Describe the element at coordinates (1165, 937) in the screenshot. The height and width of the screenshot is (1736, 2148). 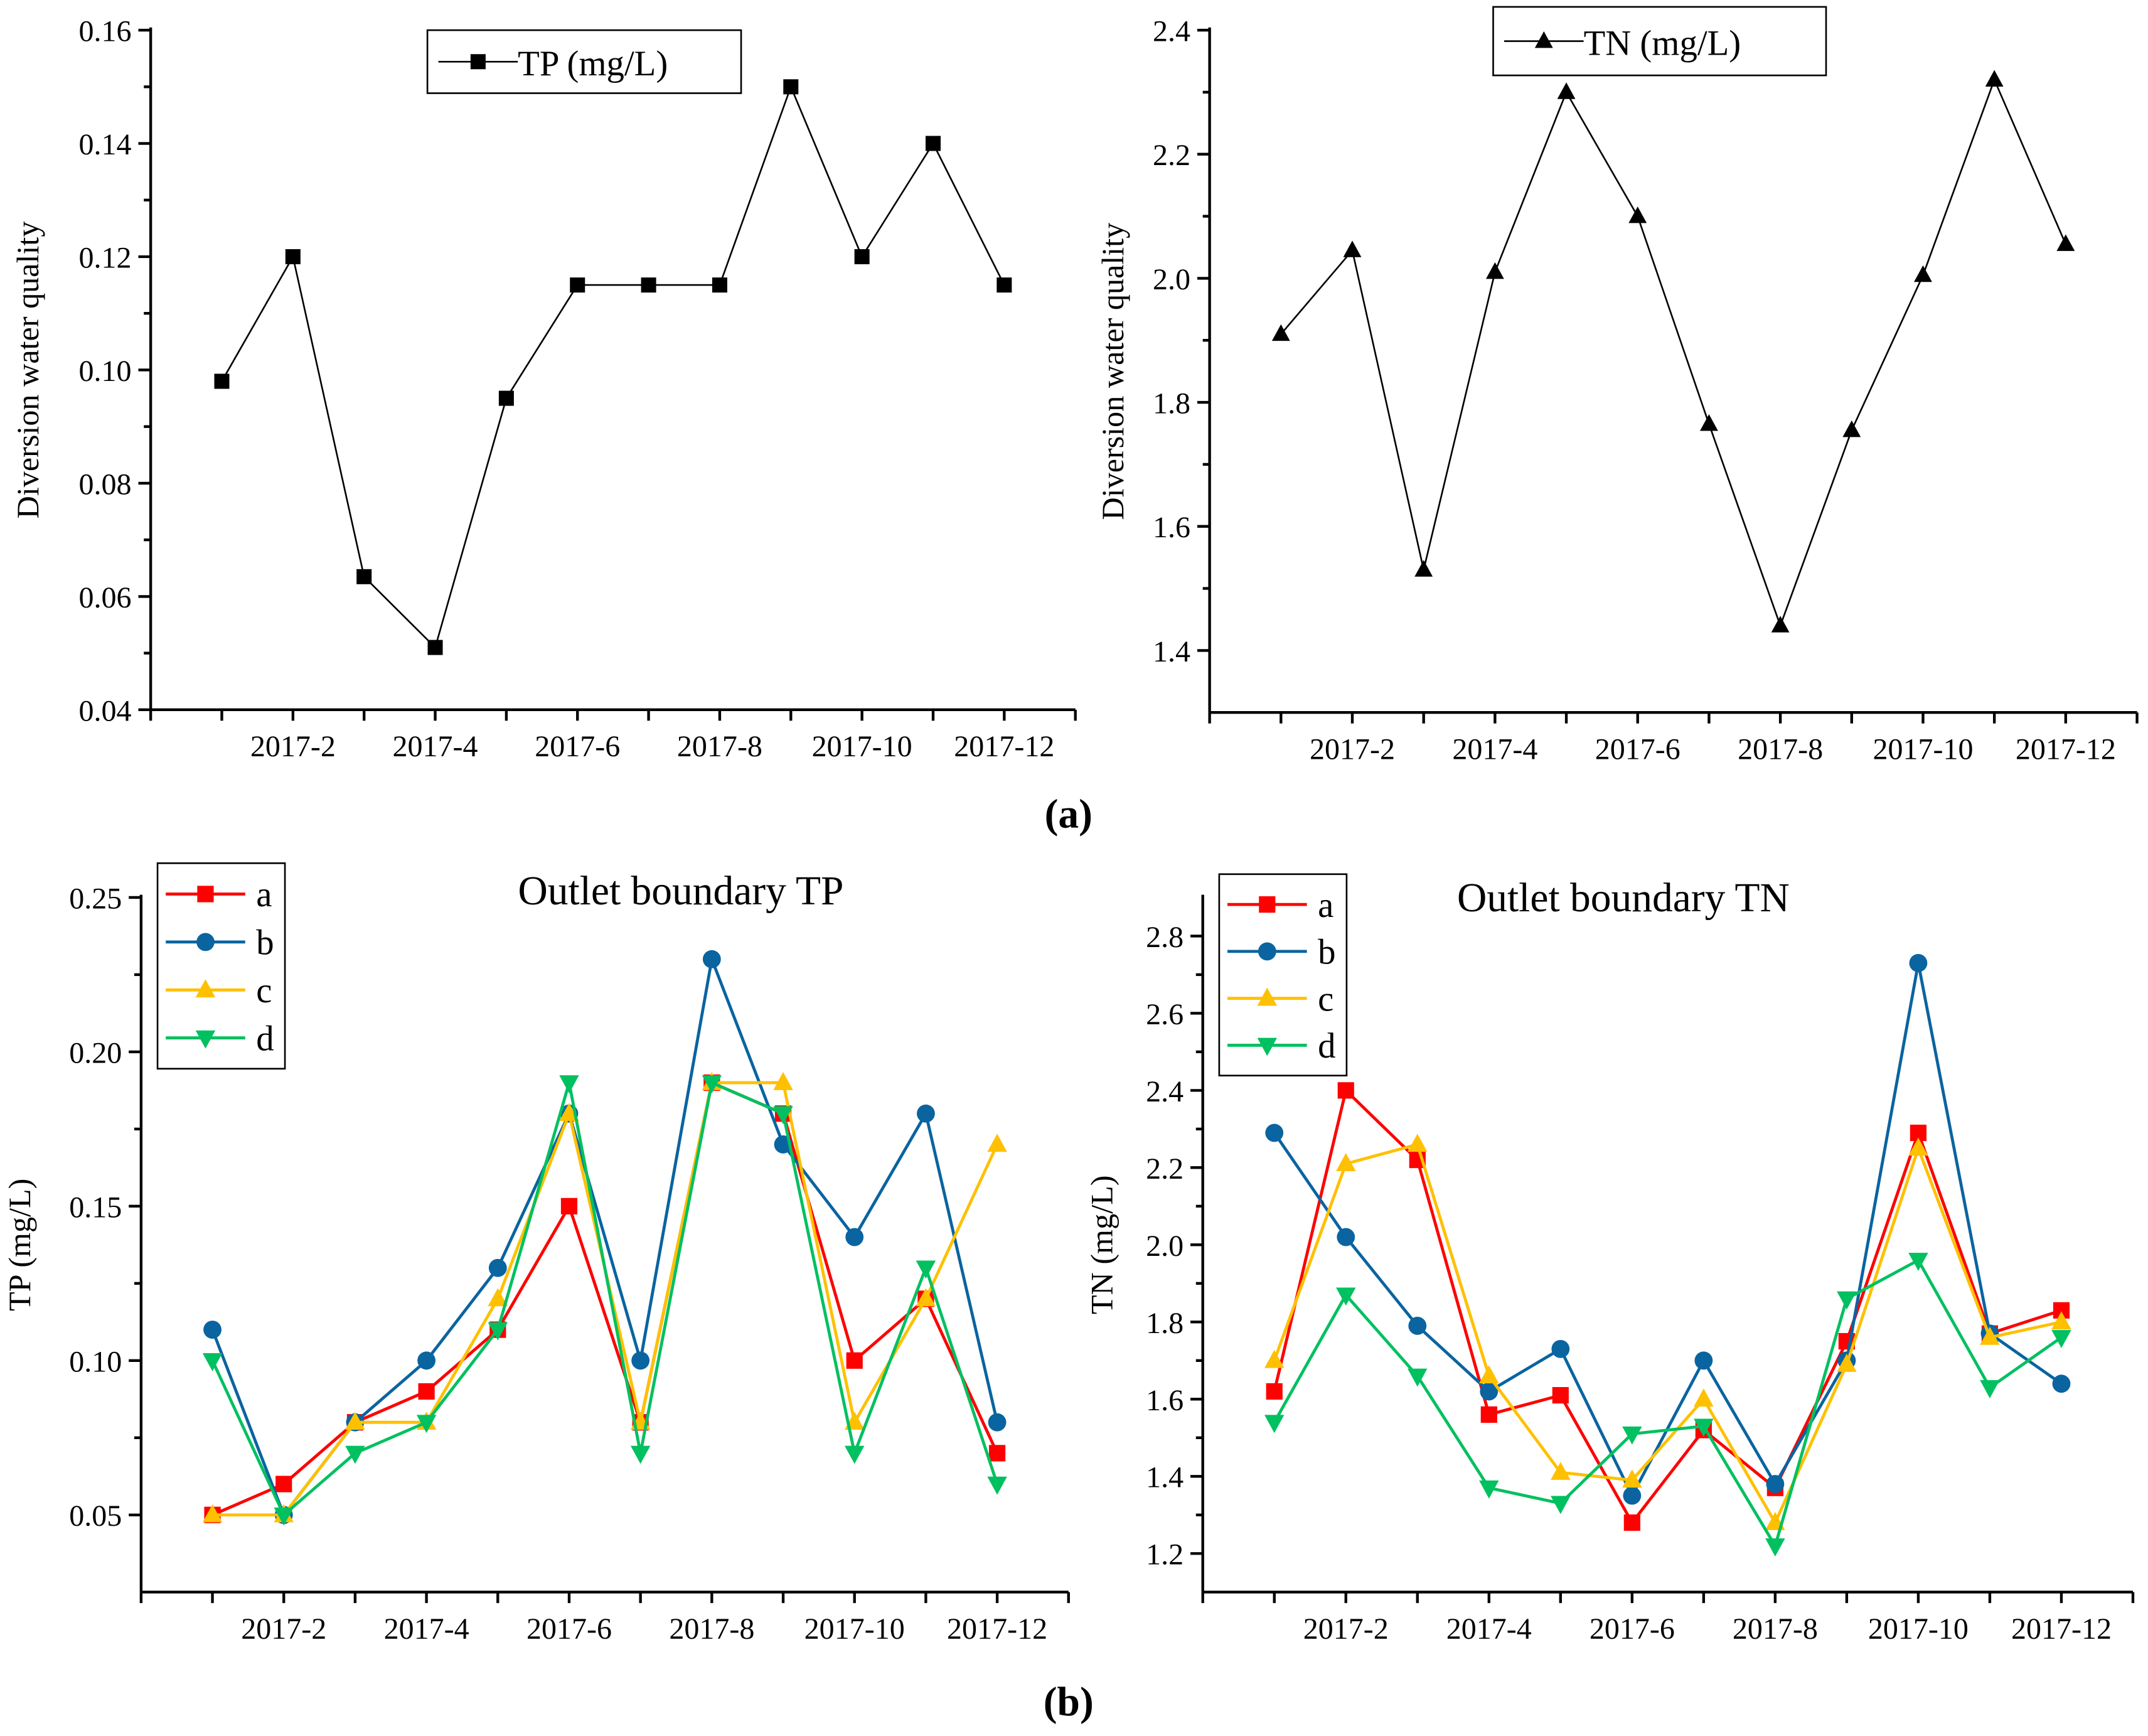
I see `y-tick-label: 2.8` at that location.